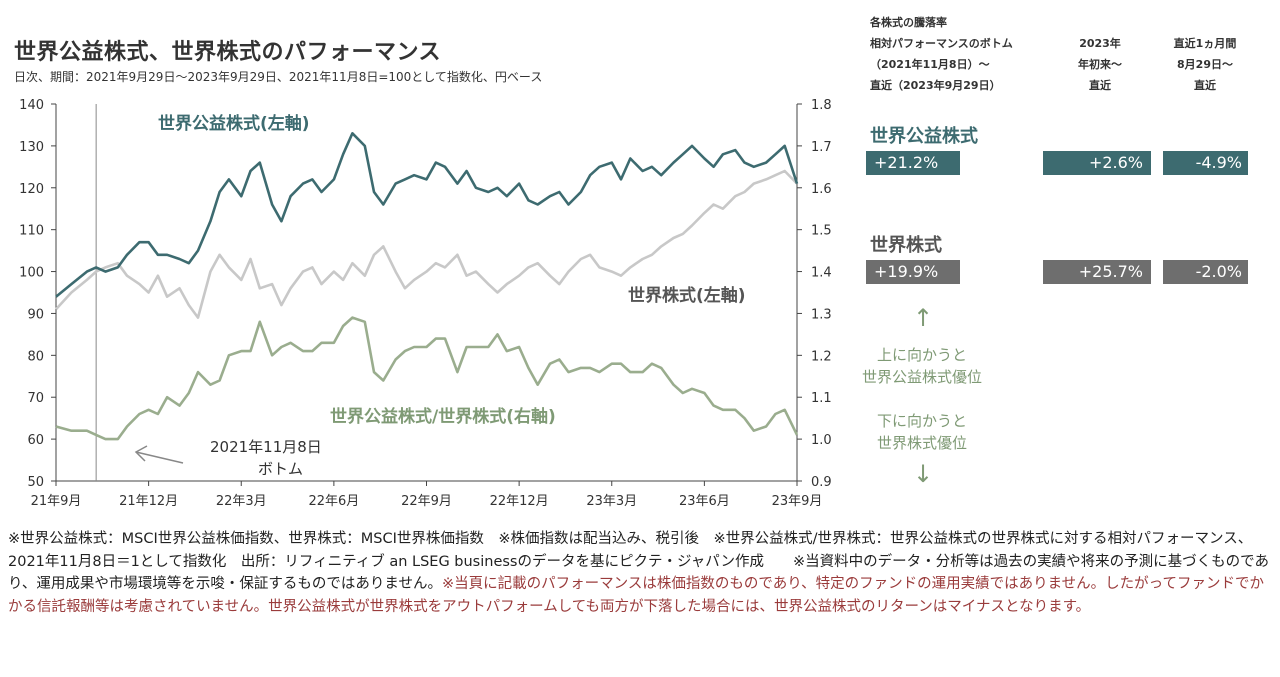  I want to click on row-label-utility: 世界公益株式, so click(924, 136).